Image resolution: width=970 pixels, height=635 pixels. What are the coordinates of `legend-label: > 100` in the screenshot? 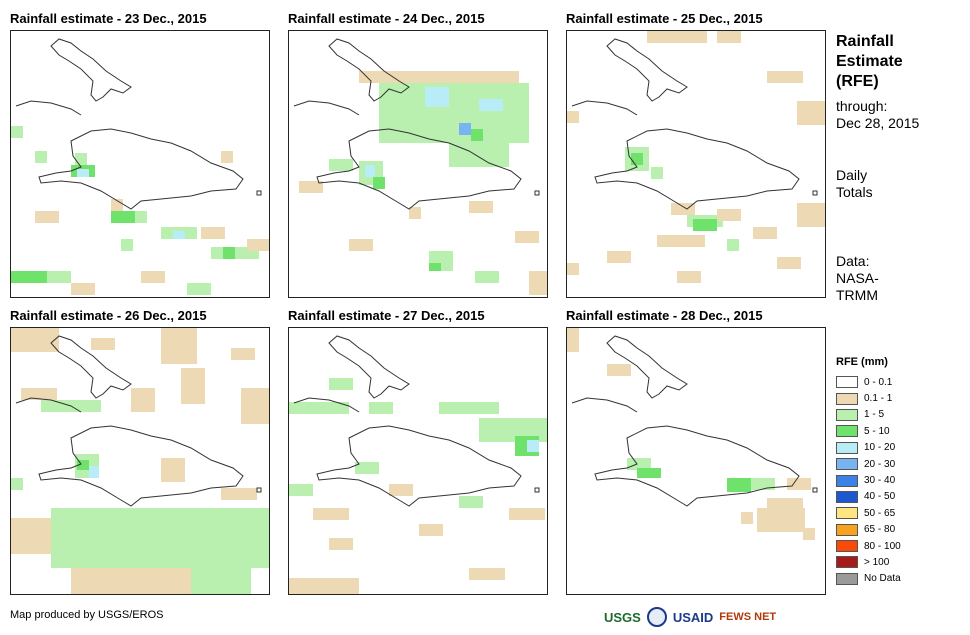 It's located at (877, 562).